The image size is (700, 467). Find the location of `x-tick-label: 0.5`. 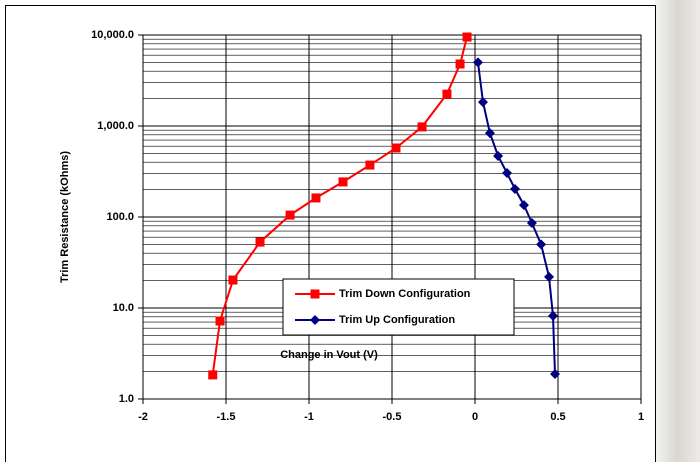

x-tick-label: 0.5 is located at coordinates (557, 417).